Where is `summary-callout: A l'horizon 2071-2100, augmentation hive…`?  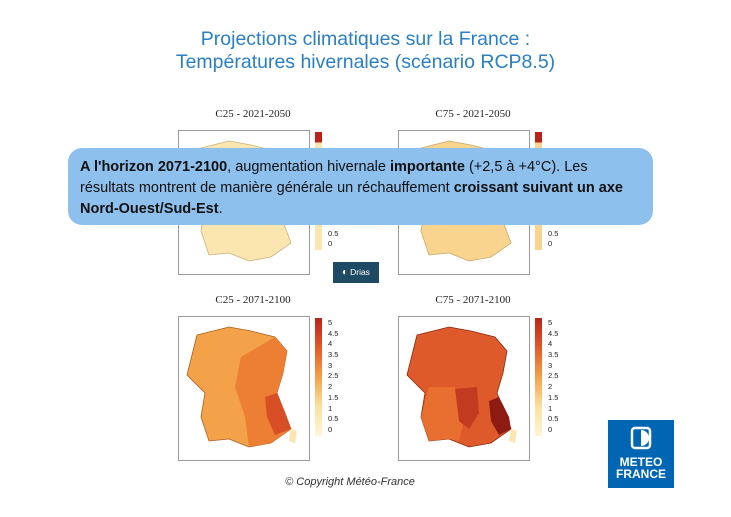 summary-callout: A l'horizon 2071-2100, augmentation hive… is located at coordinates (360, 186).